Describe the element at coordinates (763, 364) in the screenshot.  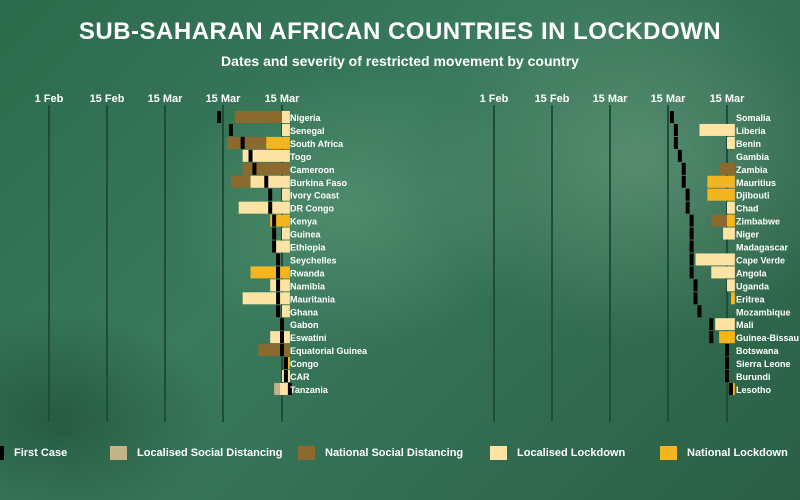
I see `country-label: Sierra Leone` at that location.